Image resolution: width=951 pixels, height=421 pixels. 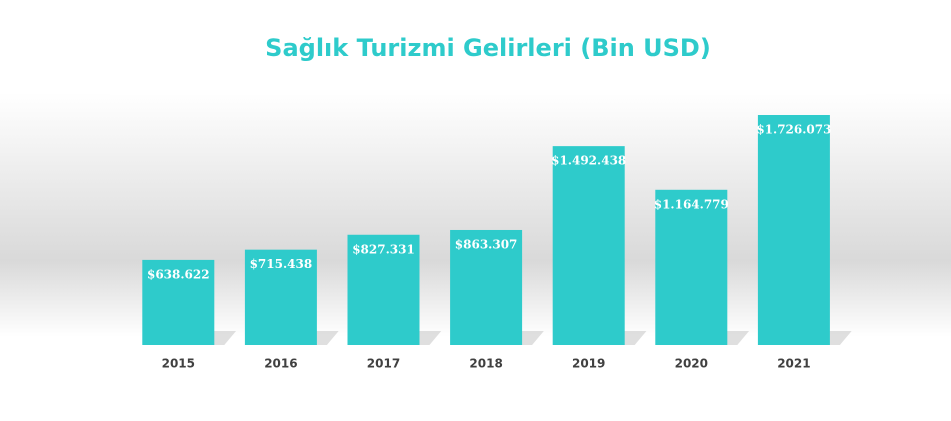 What do you see at coordinates (178, 364) in the screenshot?
I see `x-tick-label: 2015` at bounding box center [178, 364].